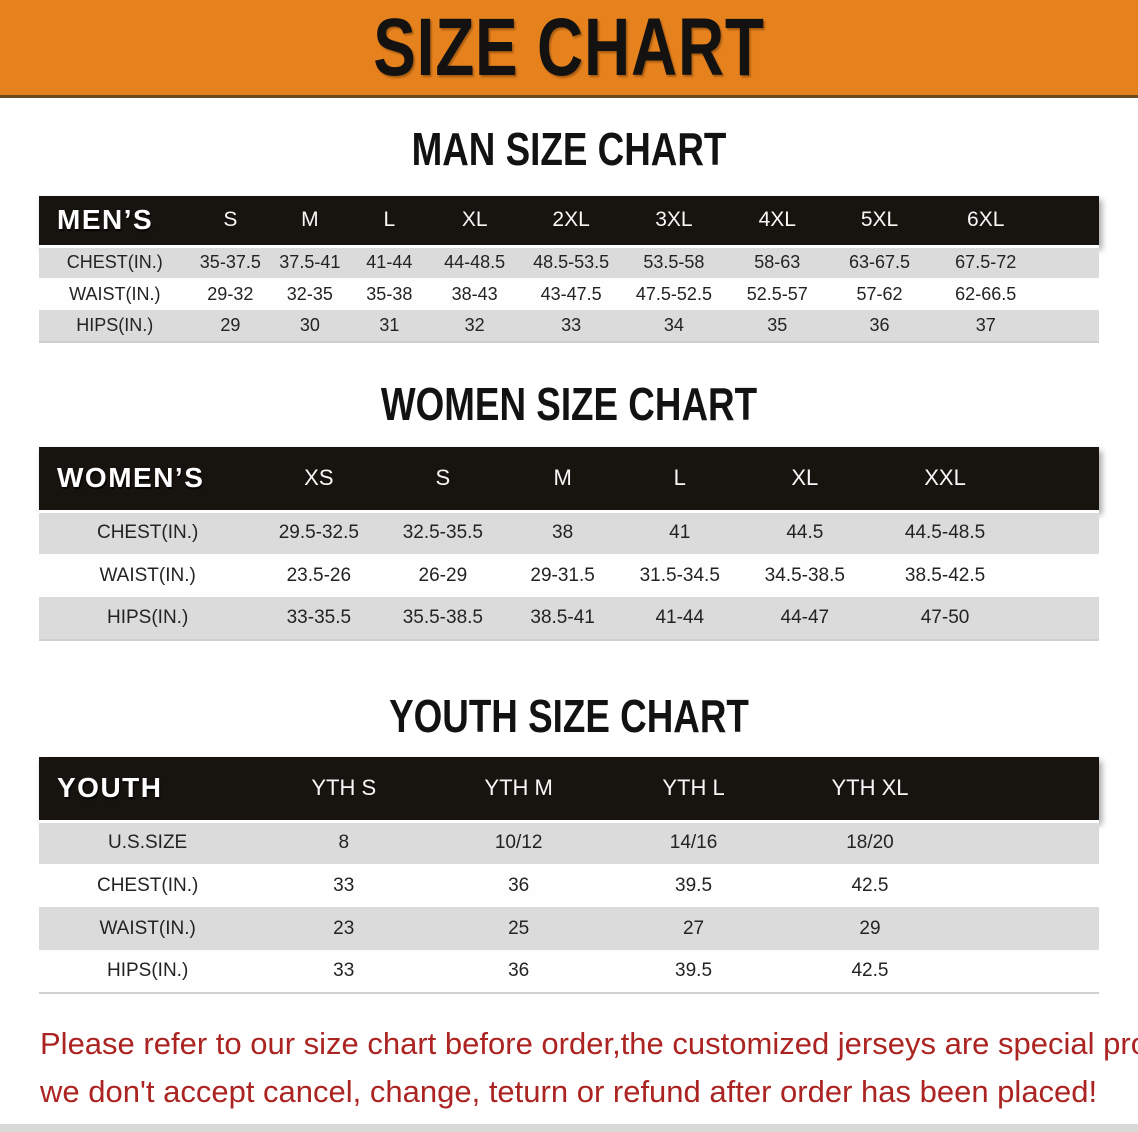  I want to click on size-column-header: M, so click(310, 222).